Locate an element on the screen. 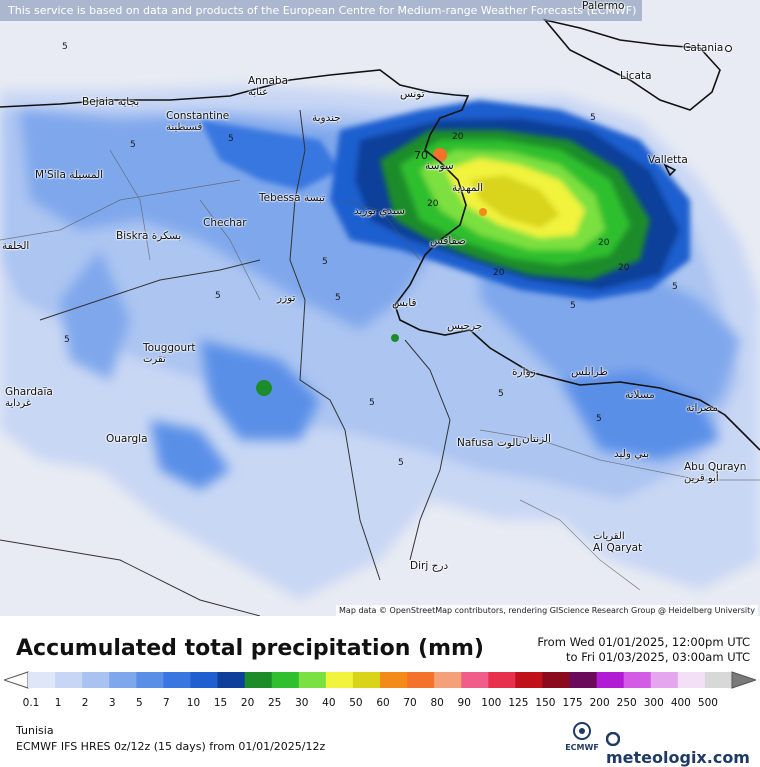  meteologix-logo: meteologix.com is located at coordinates (682, 748).